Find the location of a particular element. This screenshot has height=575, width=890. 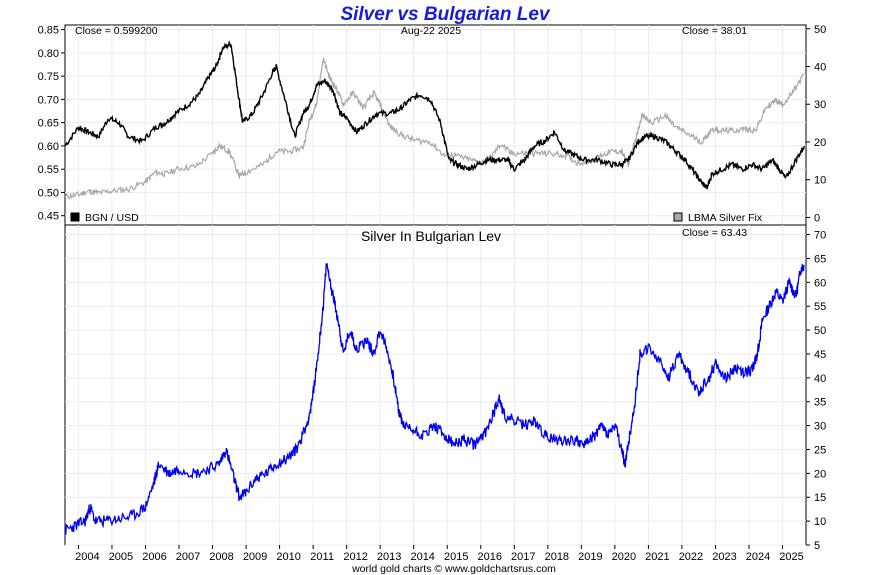

top-left-tick-label: 0.60 is located at coordinates (48, 147).